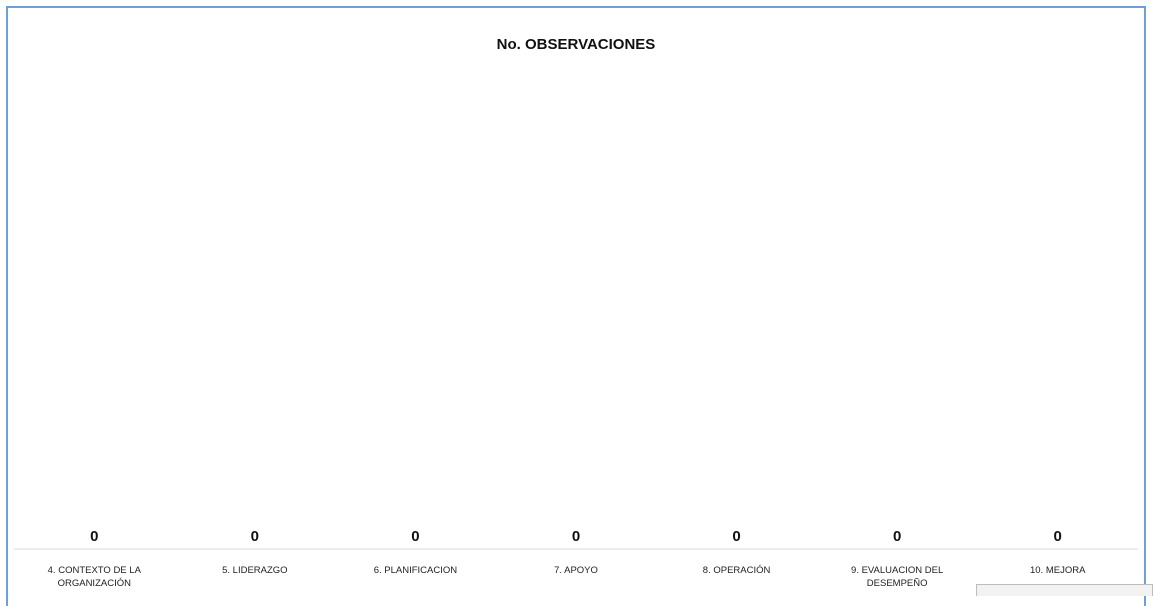  What do you see at coordinates (897, 577) in the screenshot?
I see `category-label-6: 9. EVALUACION DEL DESEMPEÑO` at bounding box center [897, 577].